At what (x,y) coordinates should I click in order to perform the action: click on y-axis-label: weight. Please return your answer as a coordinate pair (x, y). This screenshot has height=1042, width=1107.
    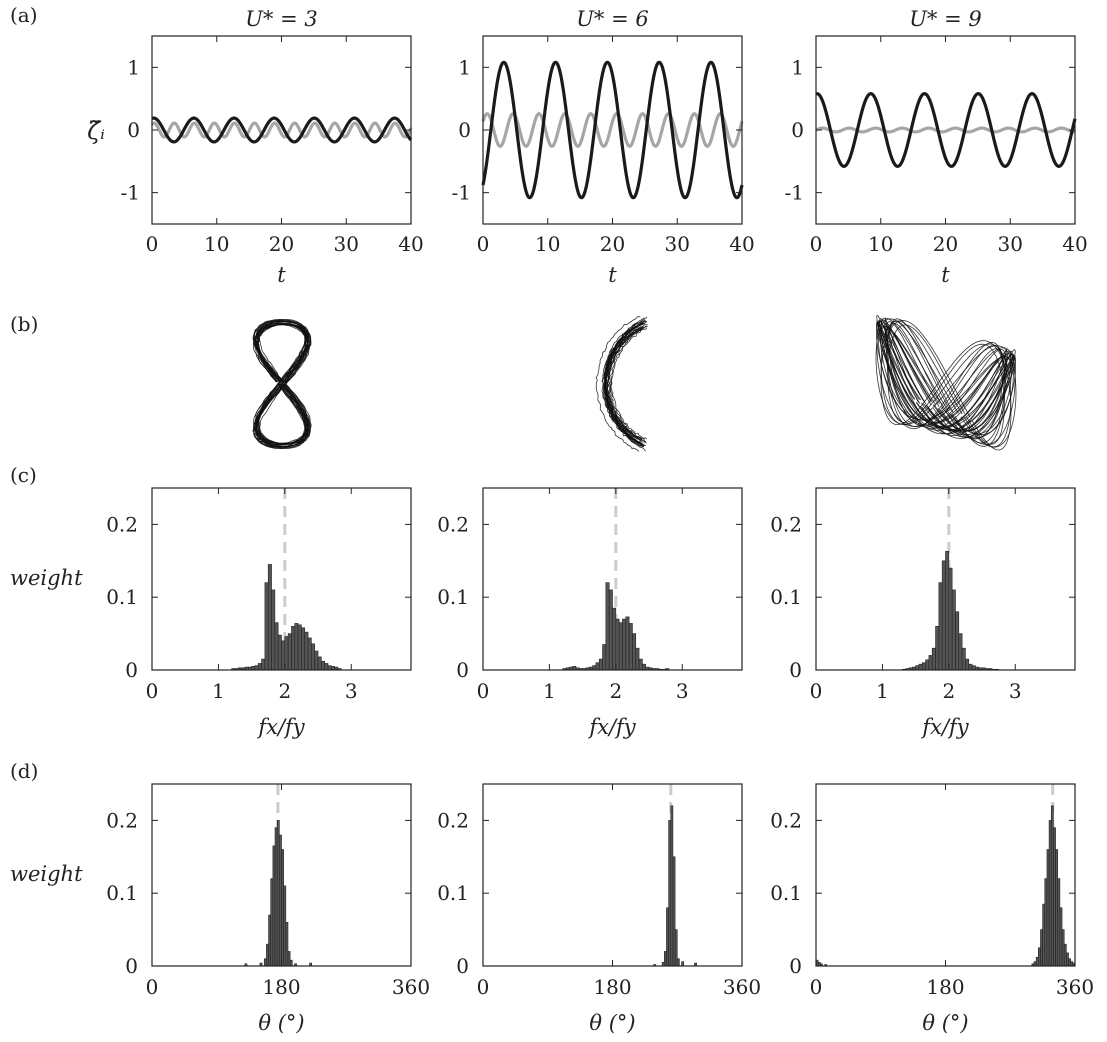
    Looking at the image, I should click on (46, 874).